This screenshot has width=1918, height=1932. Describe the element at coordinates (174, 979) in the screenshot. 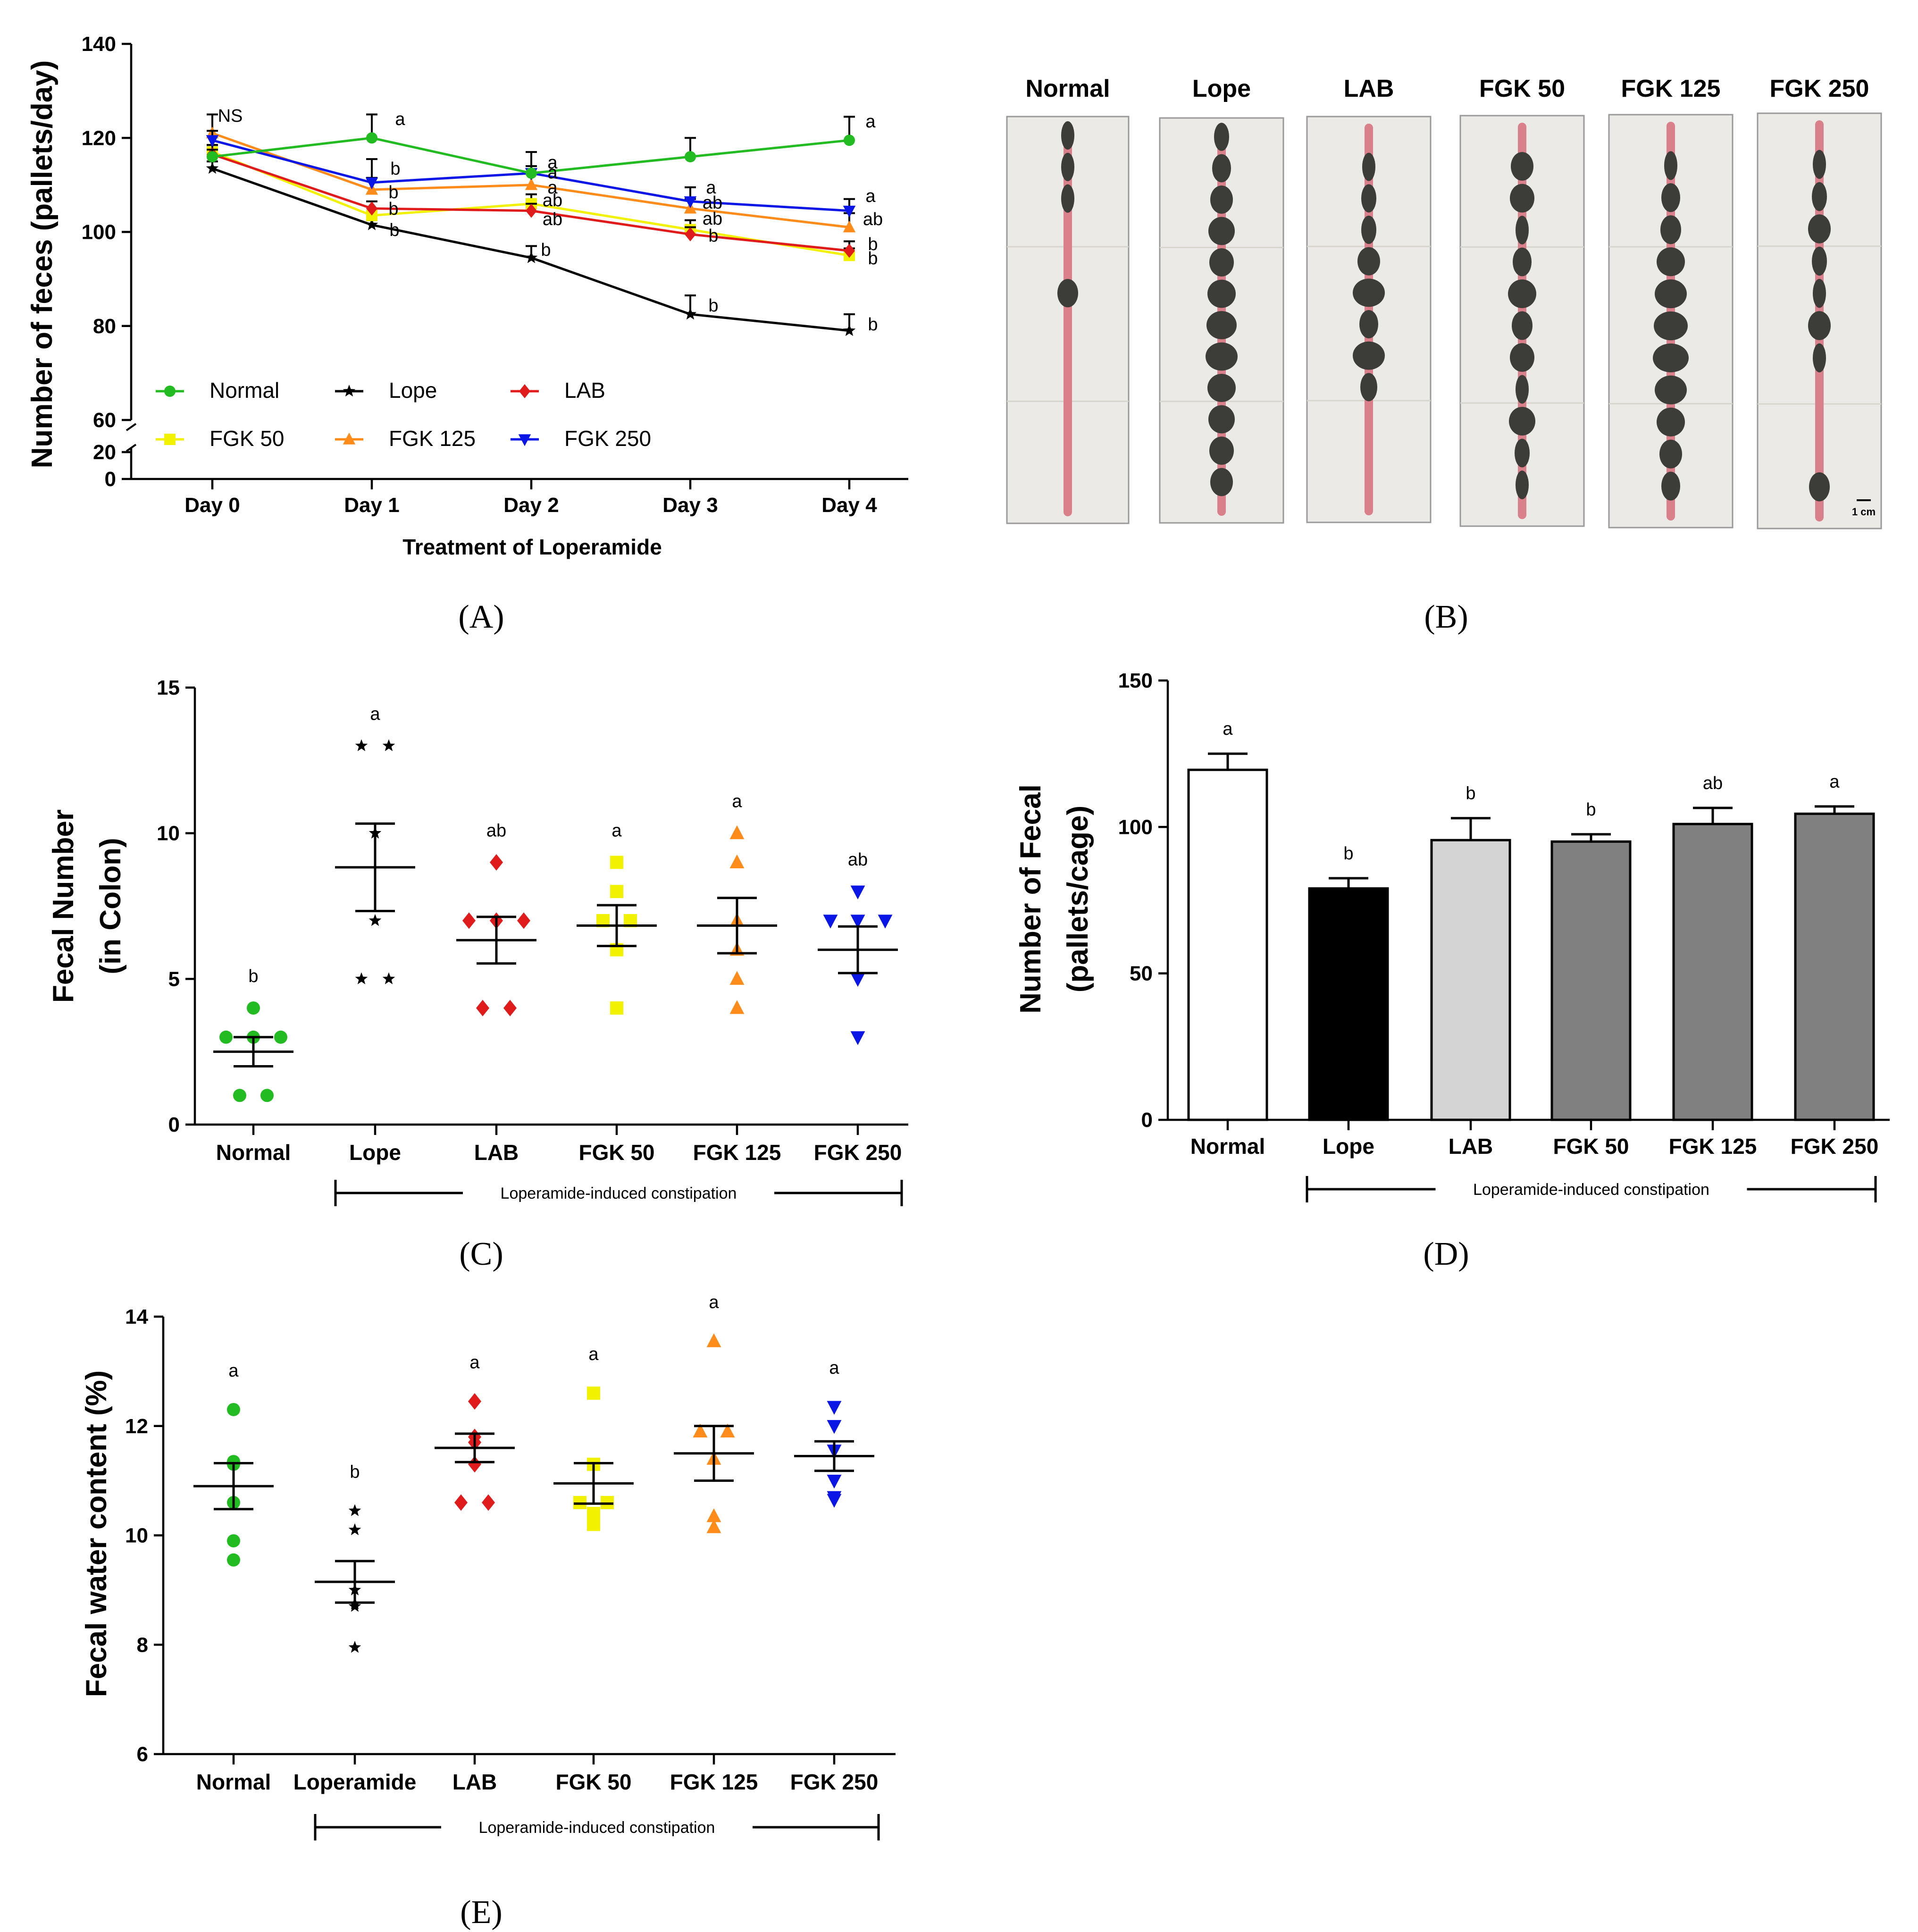

I see `y-tick-label: 5` at that location.